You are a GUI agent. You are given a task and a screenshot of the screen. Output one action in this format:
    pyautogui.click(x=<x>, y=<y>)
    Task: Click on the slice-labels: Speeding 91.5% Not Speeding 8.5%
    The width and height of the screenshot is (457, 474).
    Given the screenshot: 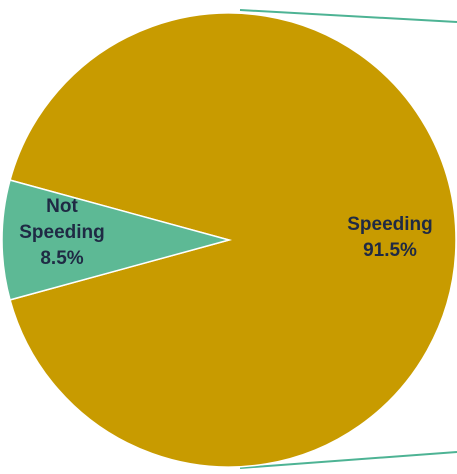 What is the action you would take?
    pyautogui.click(x=226, y=232)
    